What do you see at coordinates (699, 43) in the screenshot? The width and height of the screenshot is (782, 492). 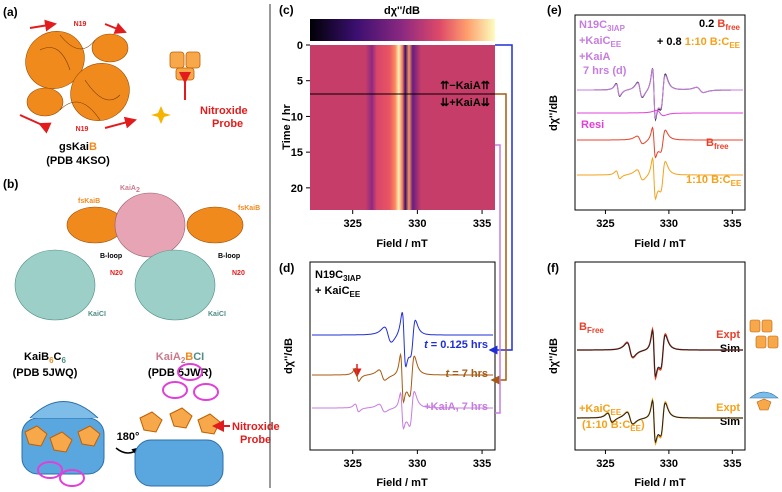 I see `legend-text: + 0.8 1:10 B:CEE` at bounding box center [699, 43].